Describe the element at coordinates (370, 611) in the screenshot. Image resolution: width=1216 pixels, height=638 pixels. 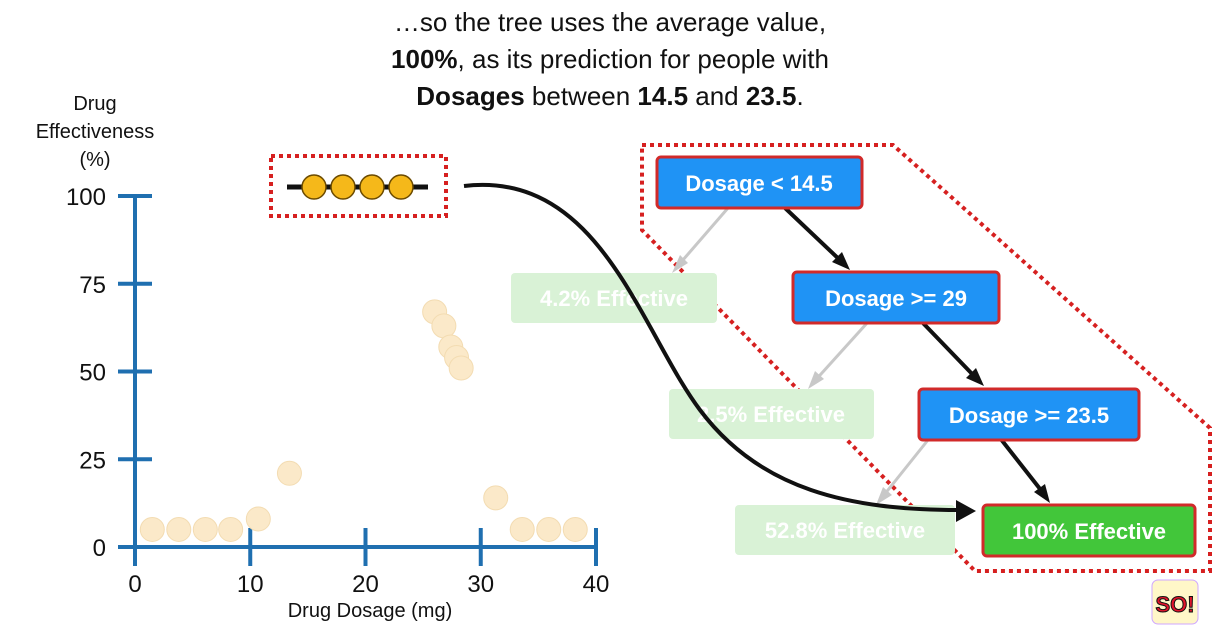
I see `x-axis-label: Drug Dosage (mg)` at that location.